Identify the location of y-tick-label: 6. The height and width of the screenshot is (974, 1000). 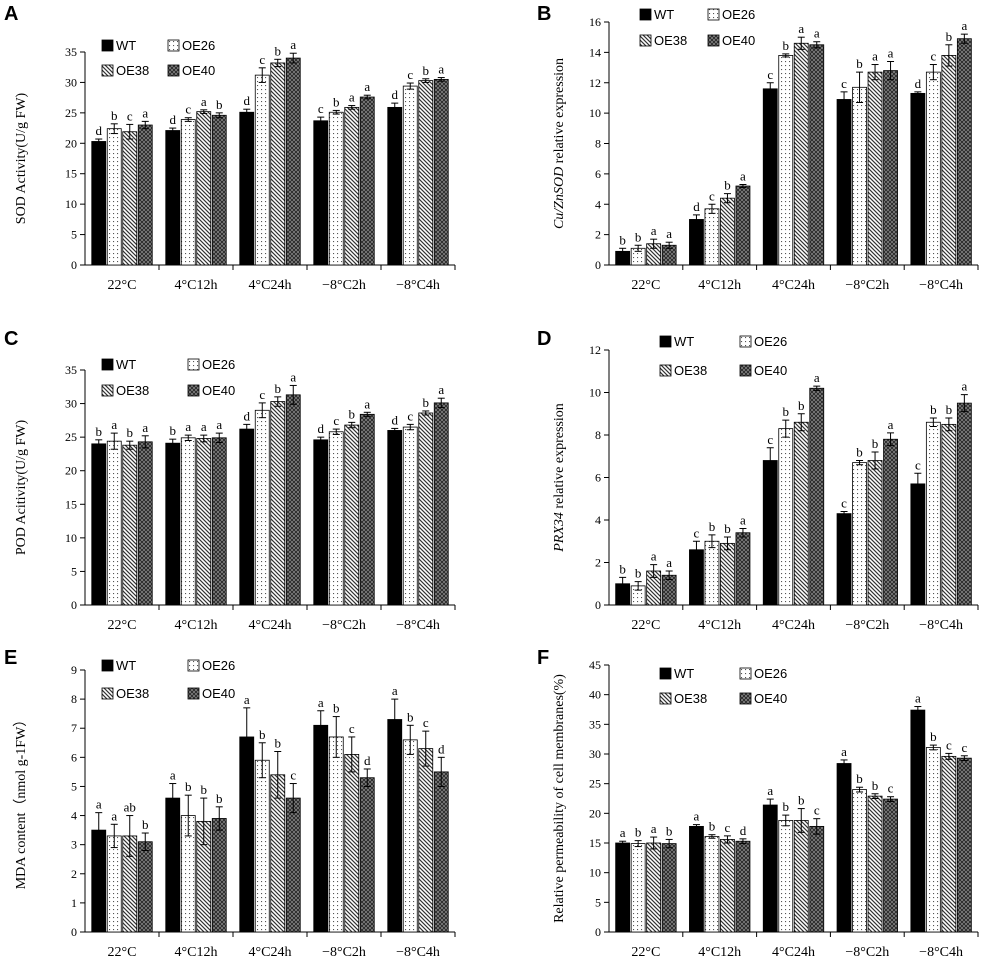
(598, 478).